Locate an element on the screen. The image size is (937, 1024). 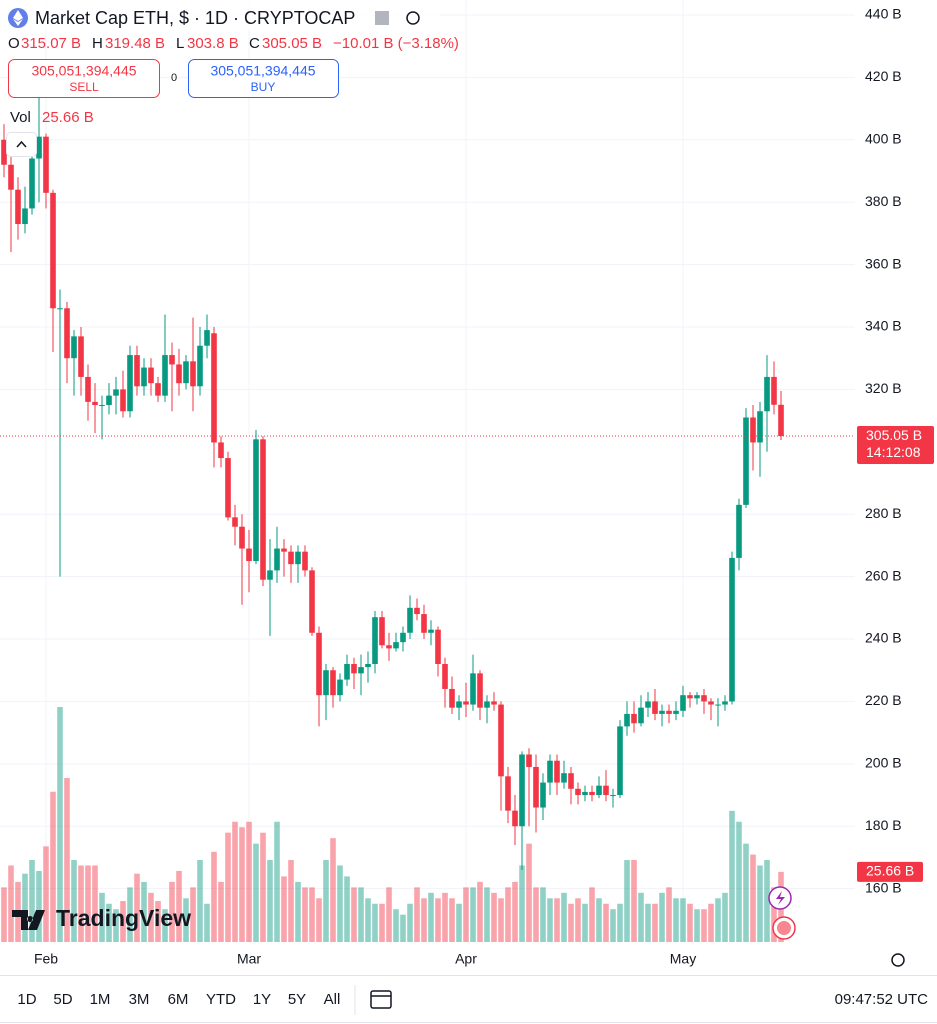
volume-tag is located at coordinates (890, 871).